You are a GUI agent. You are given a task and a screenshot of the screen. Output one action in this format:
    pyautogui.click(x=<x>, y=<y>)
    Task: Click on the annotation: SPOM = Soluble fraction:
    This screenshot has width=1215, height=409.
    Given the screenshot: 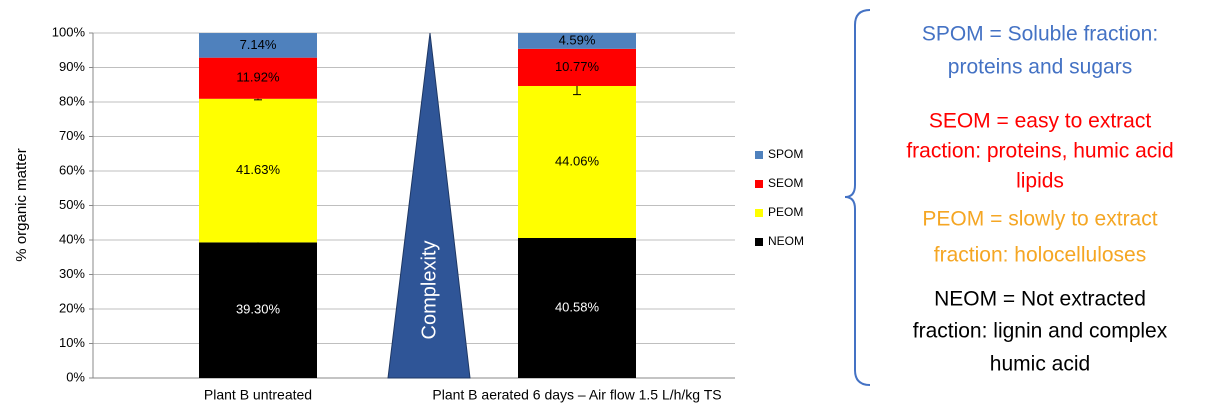 What is the action you would take?
    pyautogui.click(x=1040, y=34)
    